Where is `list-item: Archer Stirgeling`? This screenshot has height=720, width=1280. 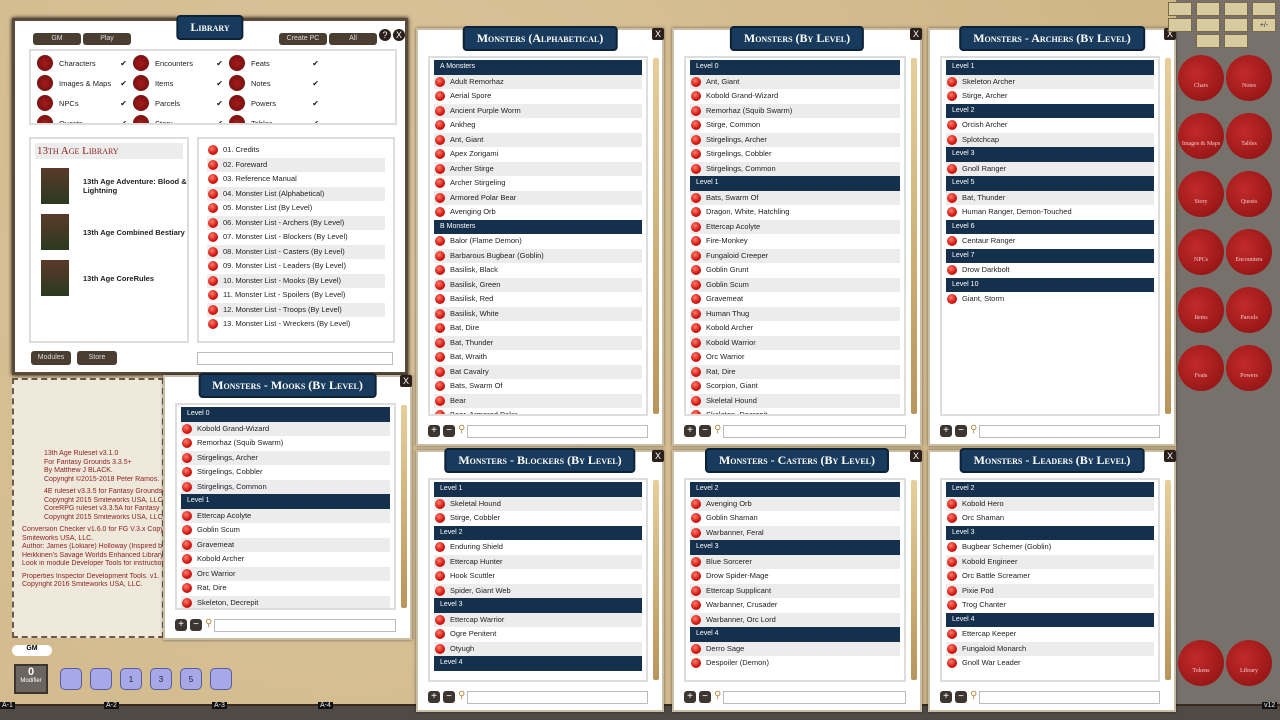
list-item: Archer Stirgeling is located at coordinates (538, 183).